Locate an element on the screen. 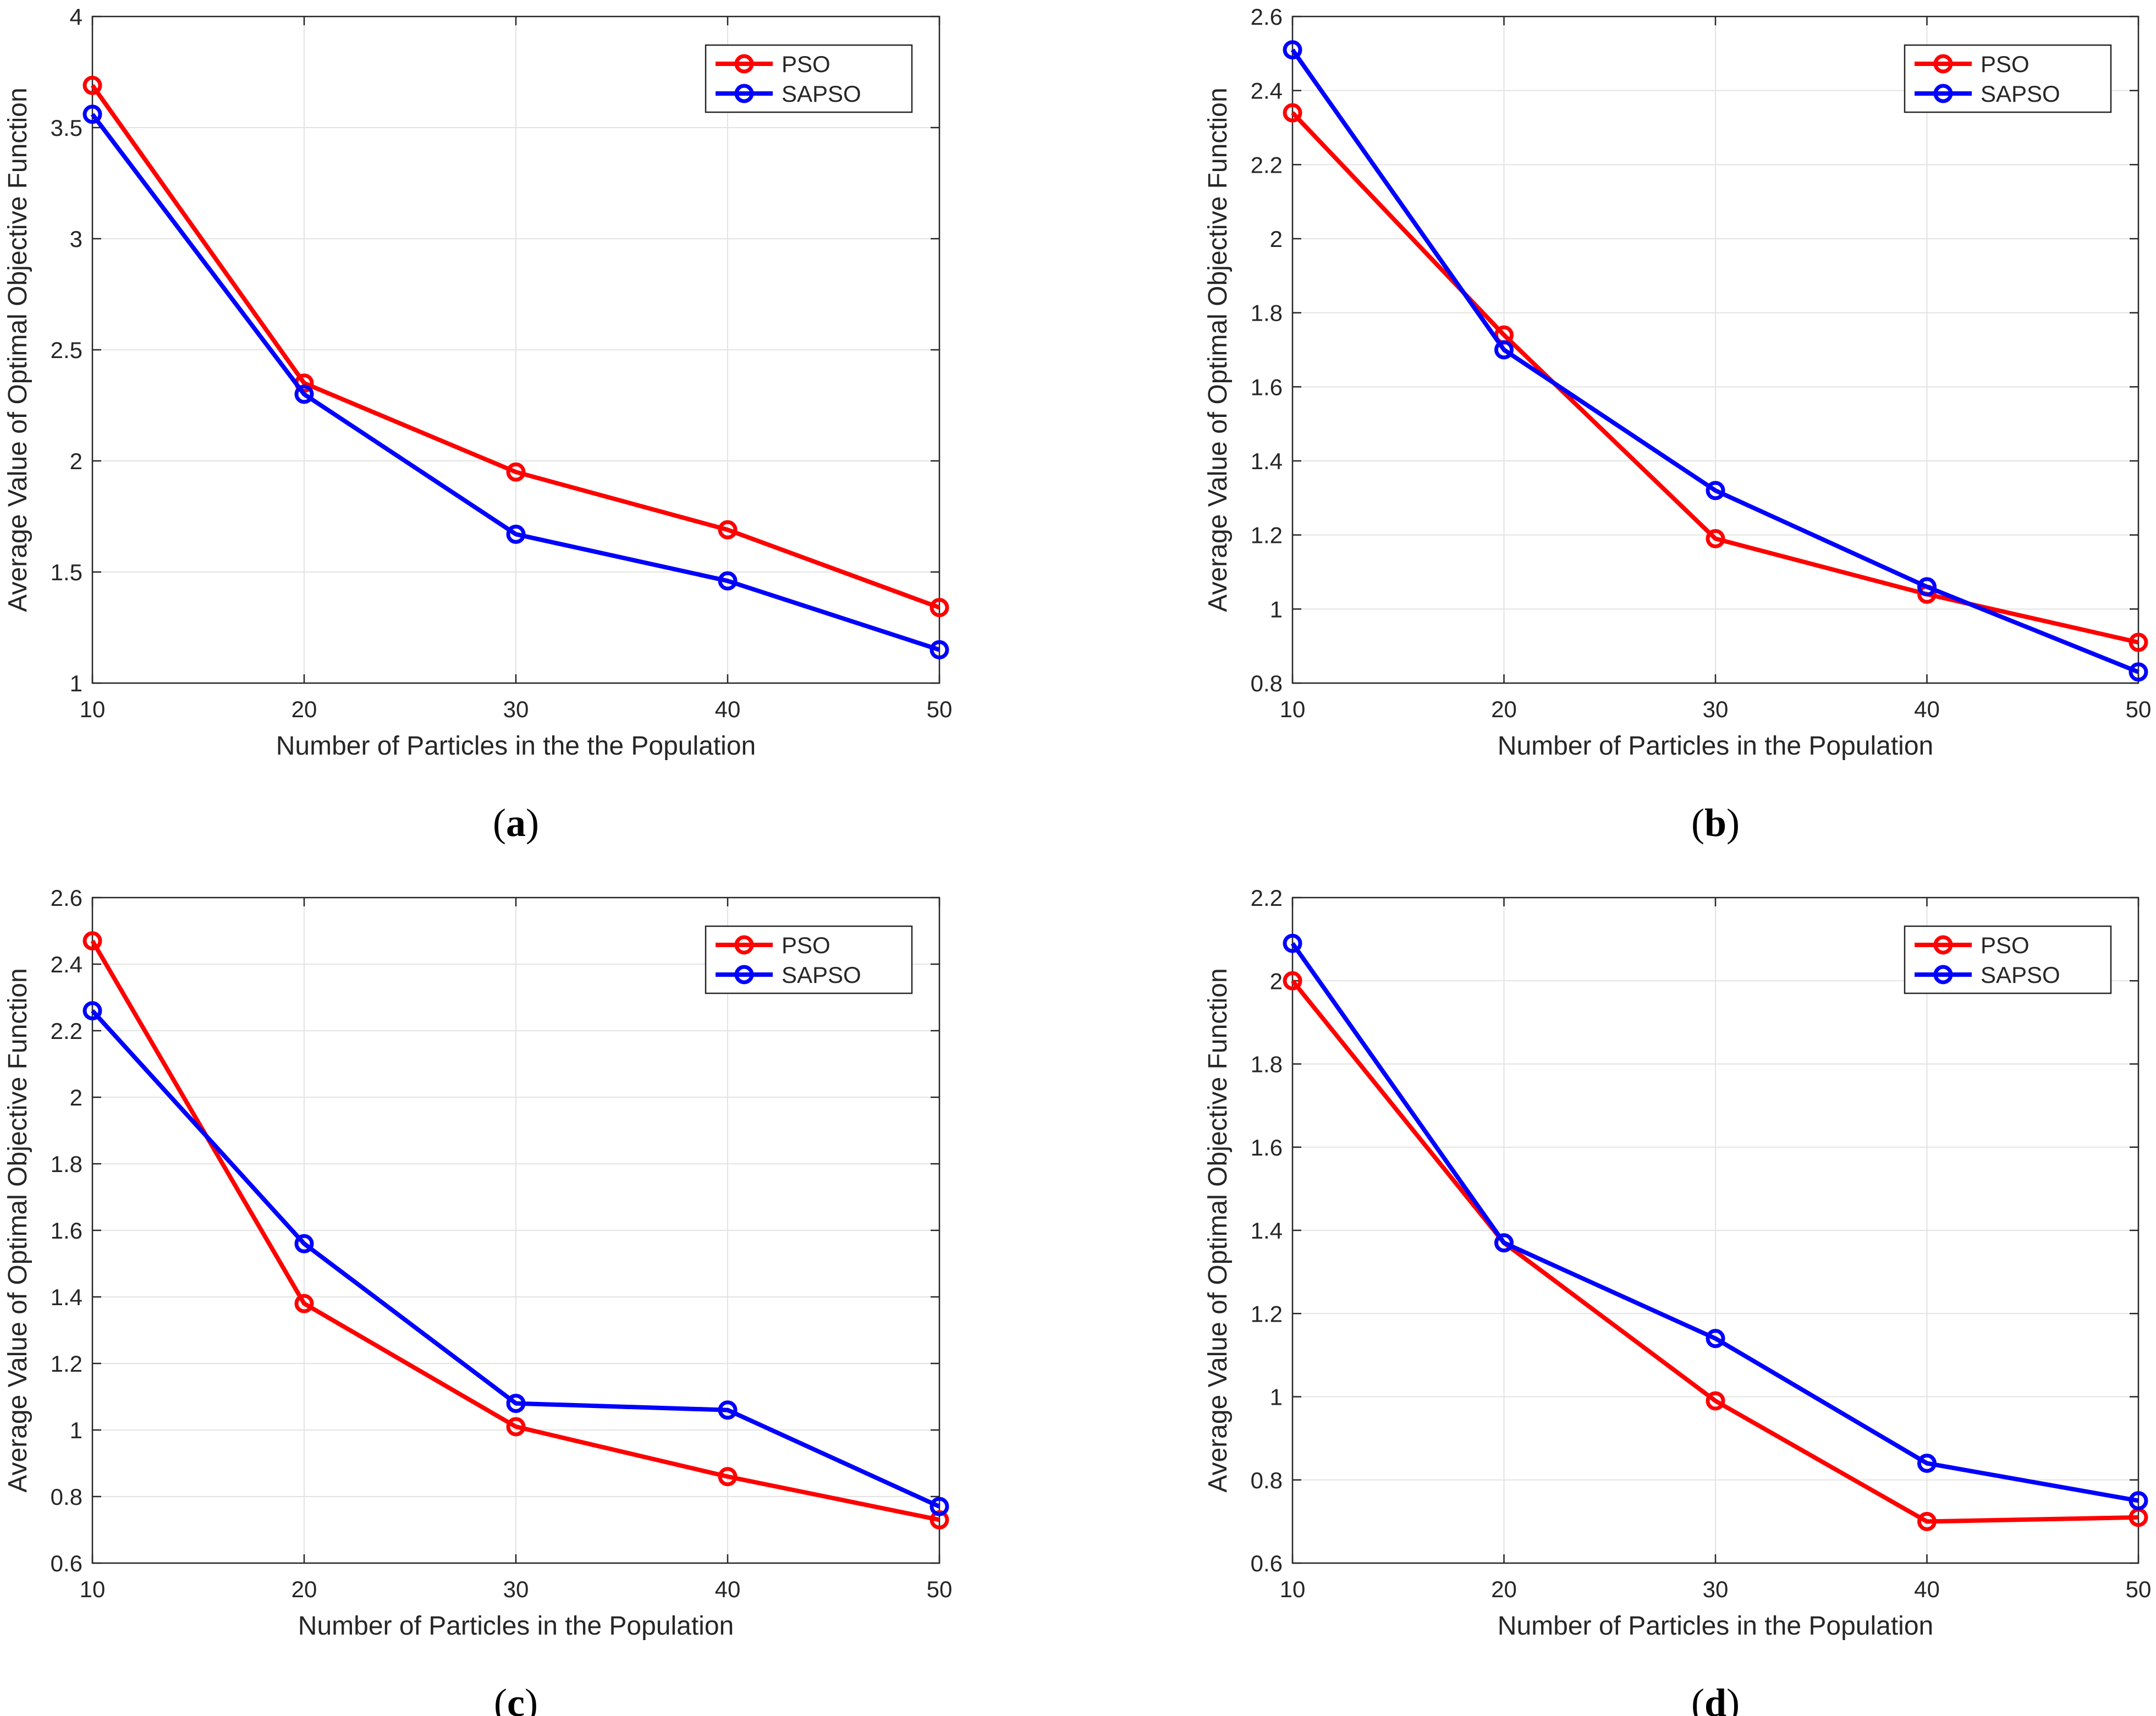 The height and width of the screenshot is (1716, 2156). y-tick-label: 2.5 is located at coordinates (66, 350).